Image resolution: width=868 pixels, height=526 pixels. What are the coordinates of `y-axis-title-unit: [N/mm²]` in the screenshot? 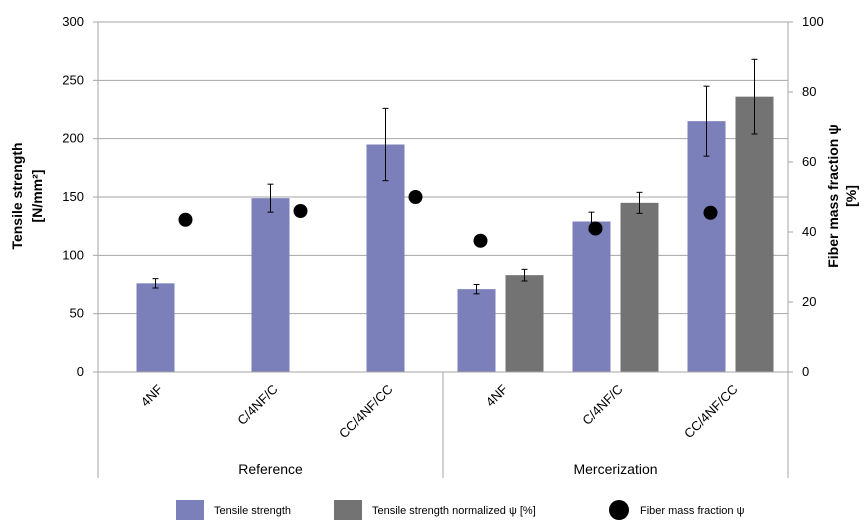 It's located at (37, 196).